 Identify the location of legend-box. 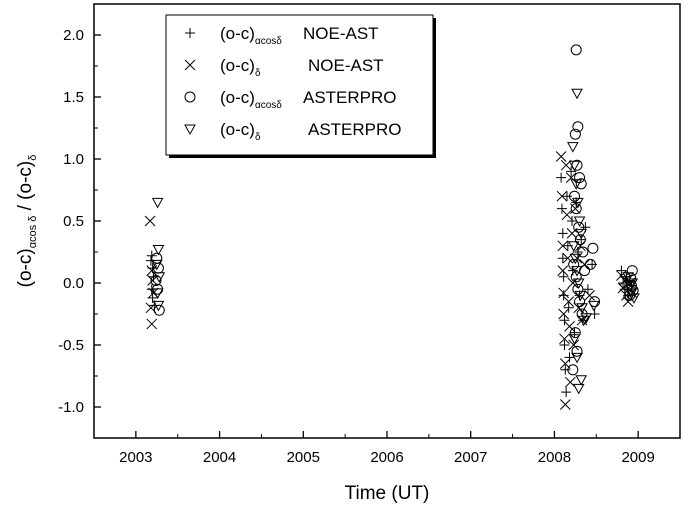
(299, 85).